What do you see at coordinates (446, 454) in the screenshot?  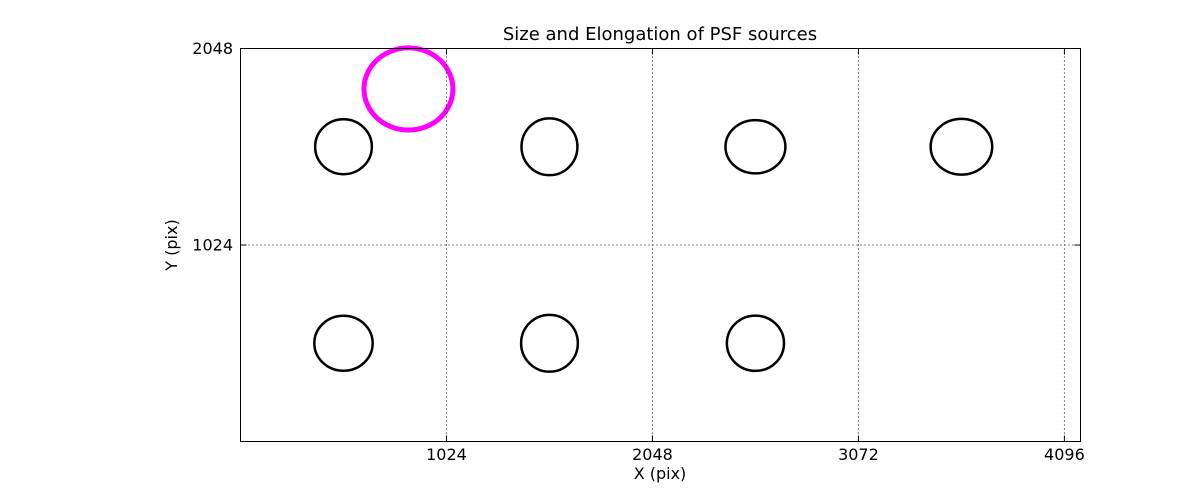 I see `x-tick-label: 1024` at bounding box center [446, 454].